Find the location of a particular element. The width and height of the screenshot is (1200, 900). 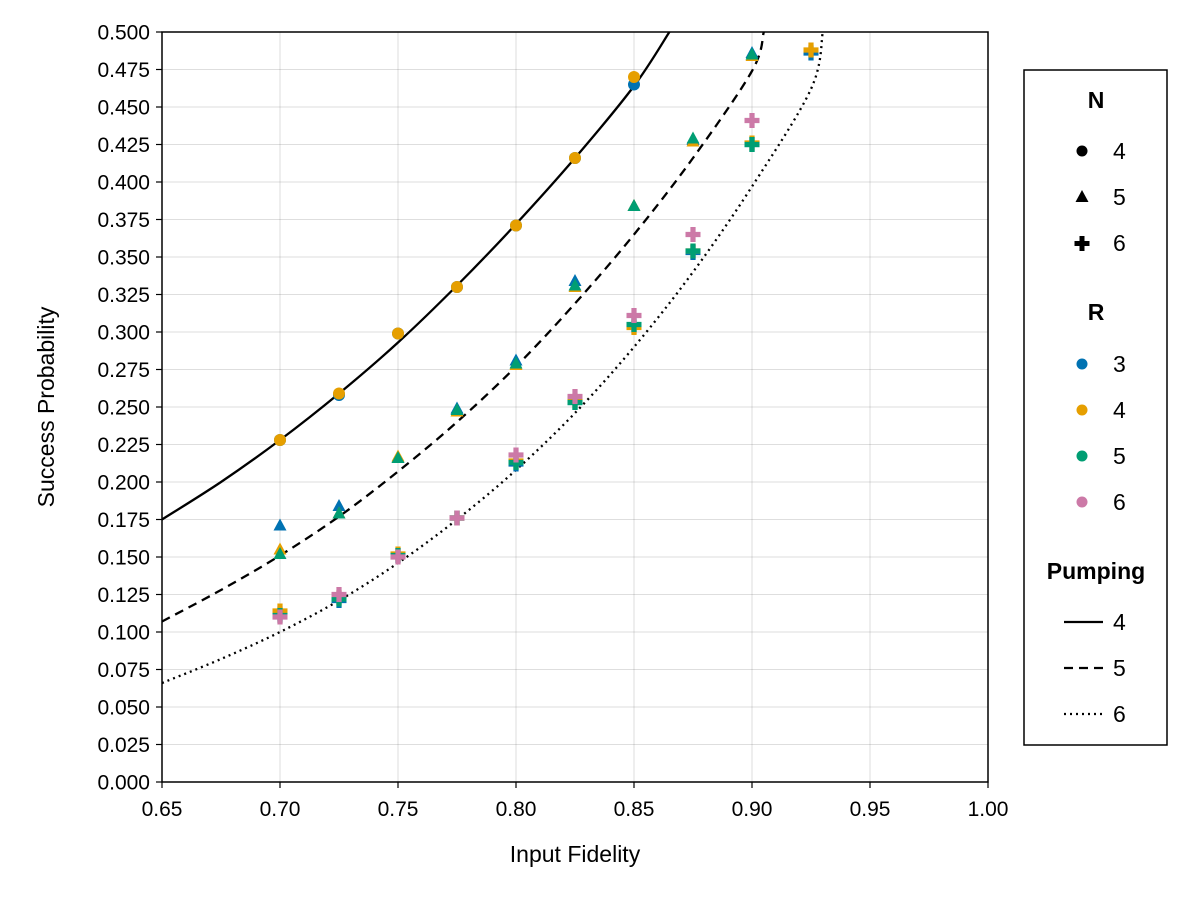

y-tick-label: 0.225 is located at coordinates (123, 445).